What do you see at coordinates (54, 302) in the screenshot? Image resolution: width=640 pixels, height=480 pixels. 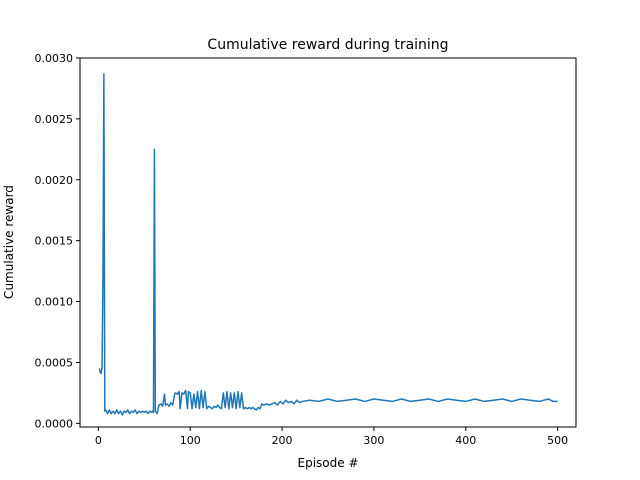 I see `y-tick-label: 0.0010` at bounding box center [54, 302].